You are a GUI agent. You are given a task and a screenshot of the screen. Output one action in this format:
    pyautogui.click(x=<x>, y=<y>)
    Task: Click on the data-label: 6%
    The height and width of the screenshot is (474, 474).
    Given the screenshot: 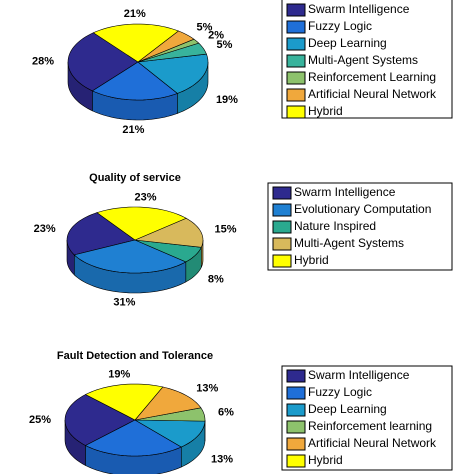 What is the action you would take?
    pyautogui.click(x=226, y=413)
    